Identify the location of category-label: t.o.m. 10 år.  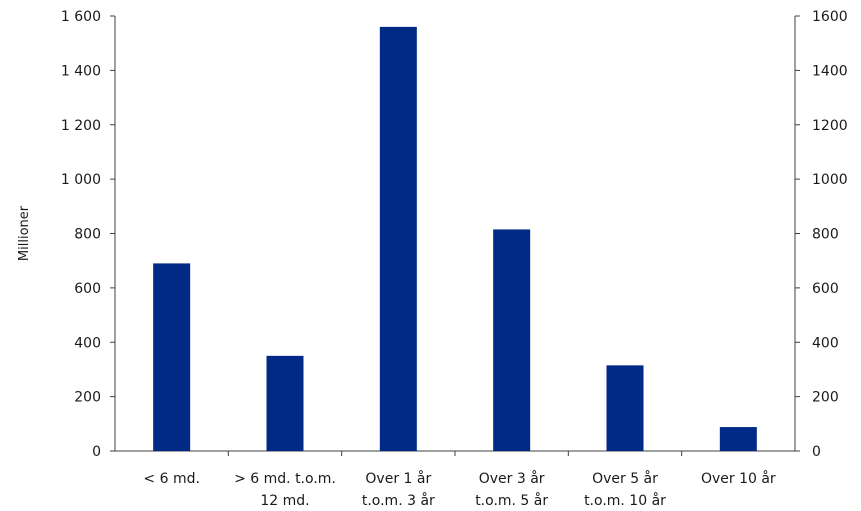
(625, 500).